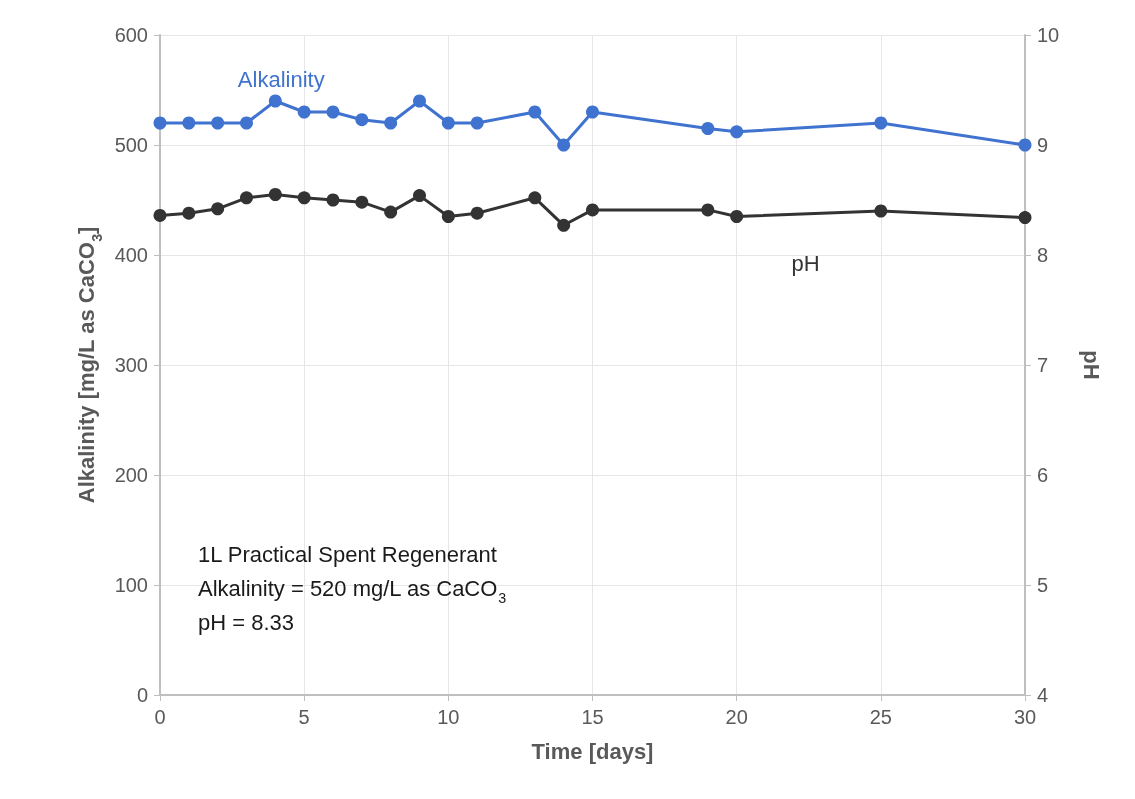 This screenshot has height=799, width=1135. I want to click on series-label: pH, so click(805, 264).